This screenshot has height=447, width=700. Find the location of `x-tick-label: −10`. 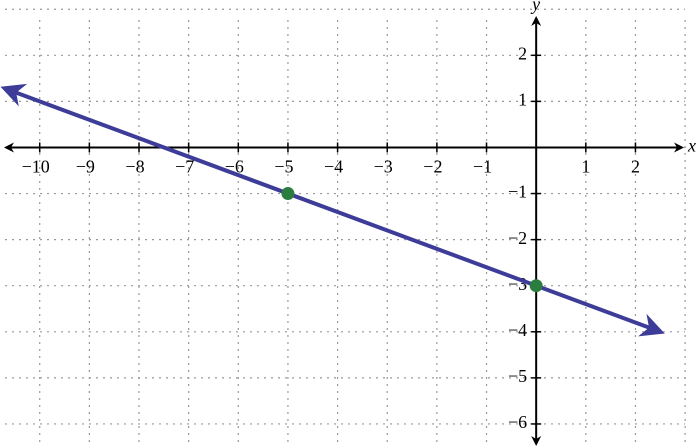

x-tick-label: −10 is located at coordinates (36, 167).